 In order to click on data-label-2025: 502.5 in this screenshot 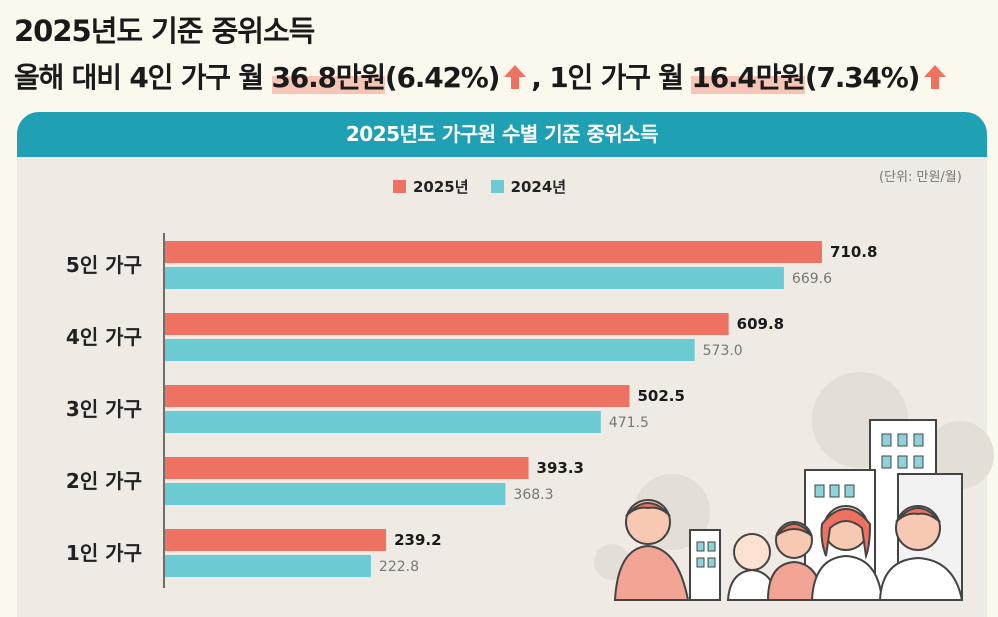, I will do `click(660, 396)`.